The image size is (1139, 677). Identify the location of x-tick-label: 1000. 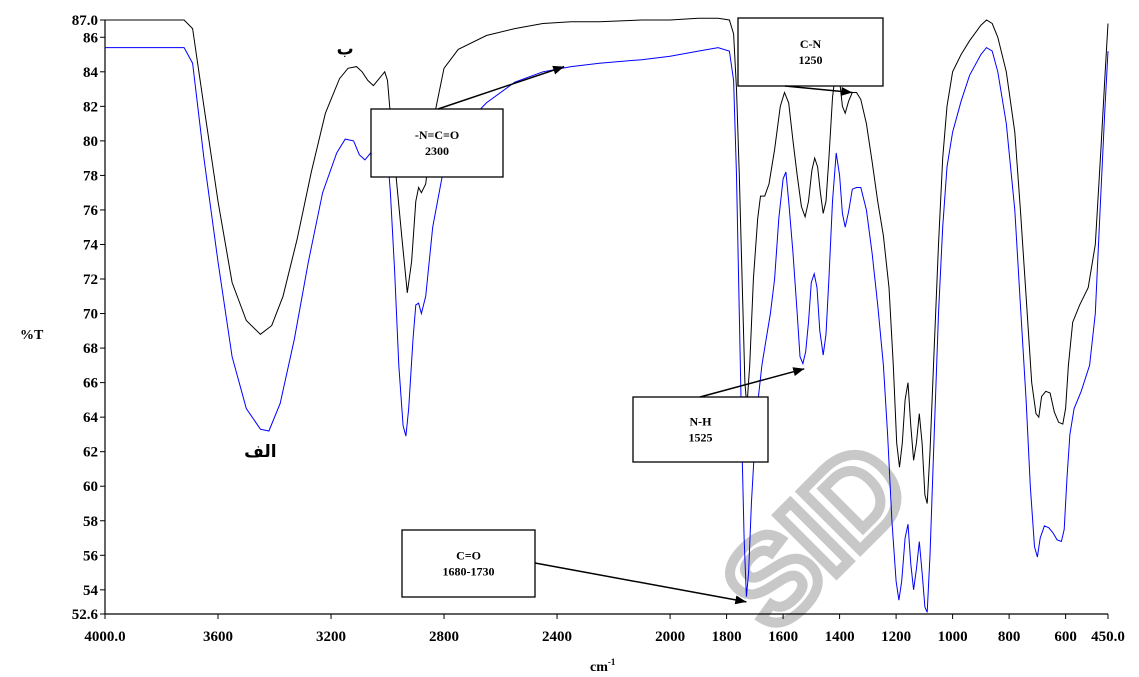
(953, 637).